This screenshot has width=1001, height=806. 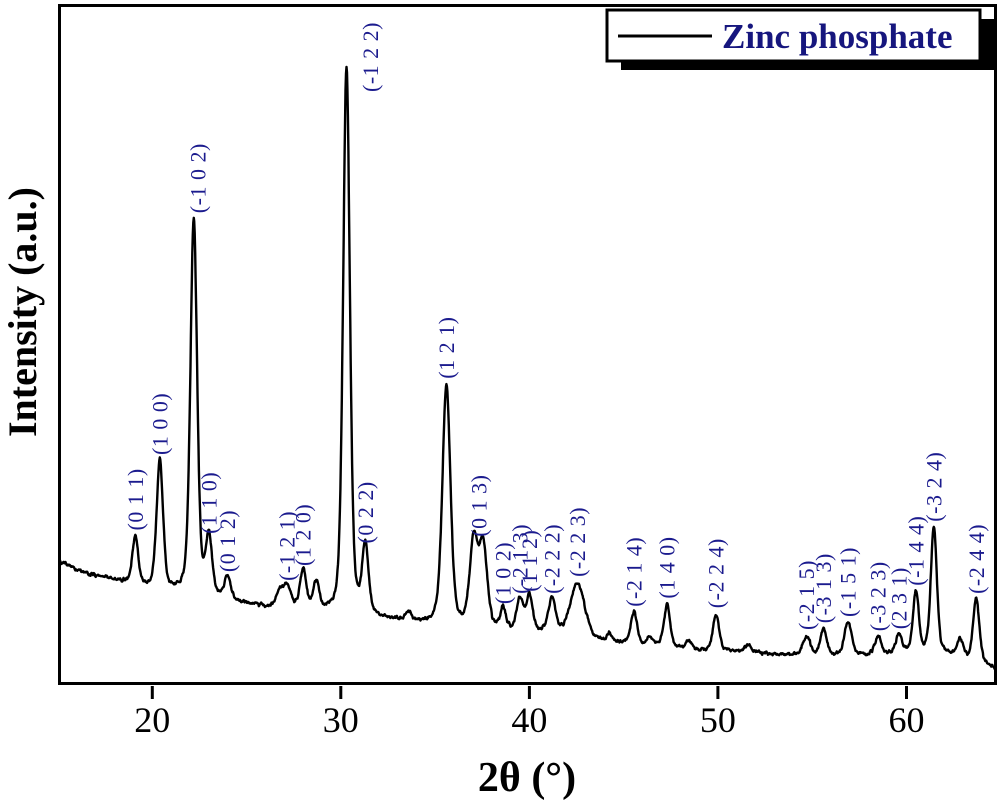 What do you see at coordinates (227, 541) in the screenshot?
I see `peak-label-012: (0 1 2)` at bounding box center [227, 541].